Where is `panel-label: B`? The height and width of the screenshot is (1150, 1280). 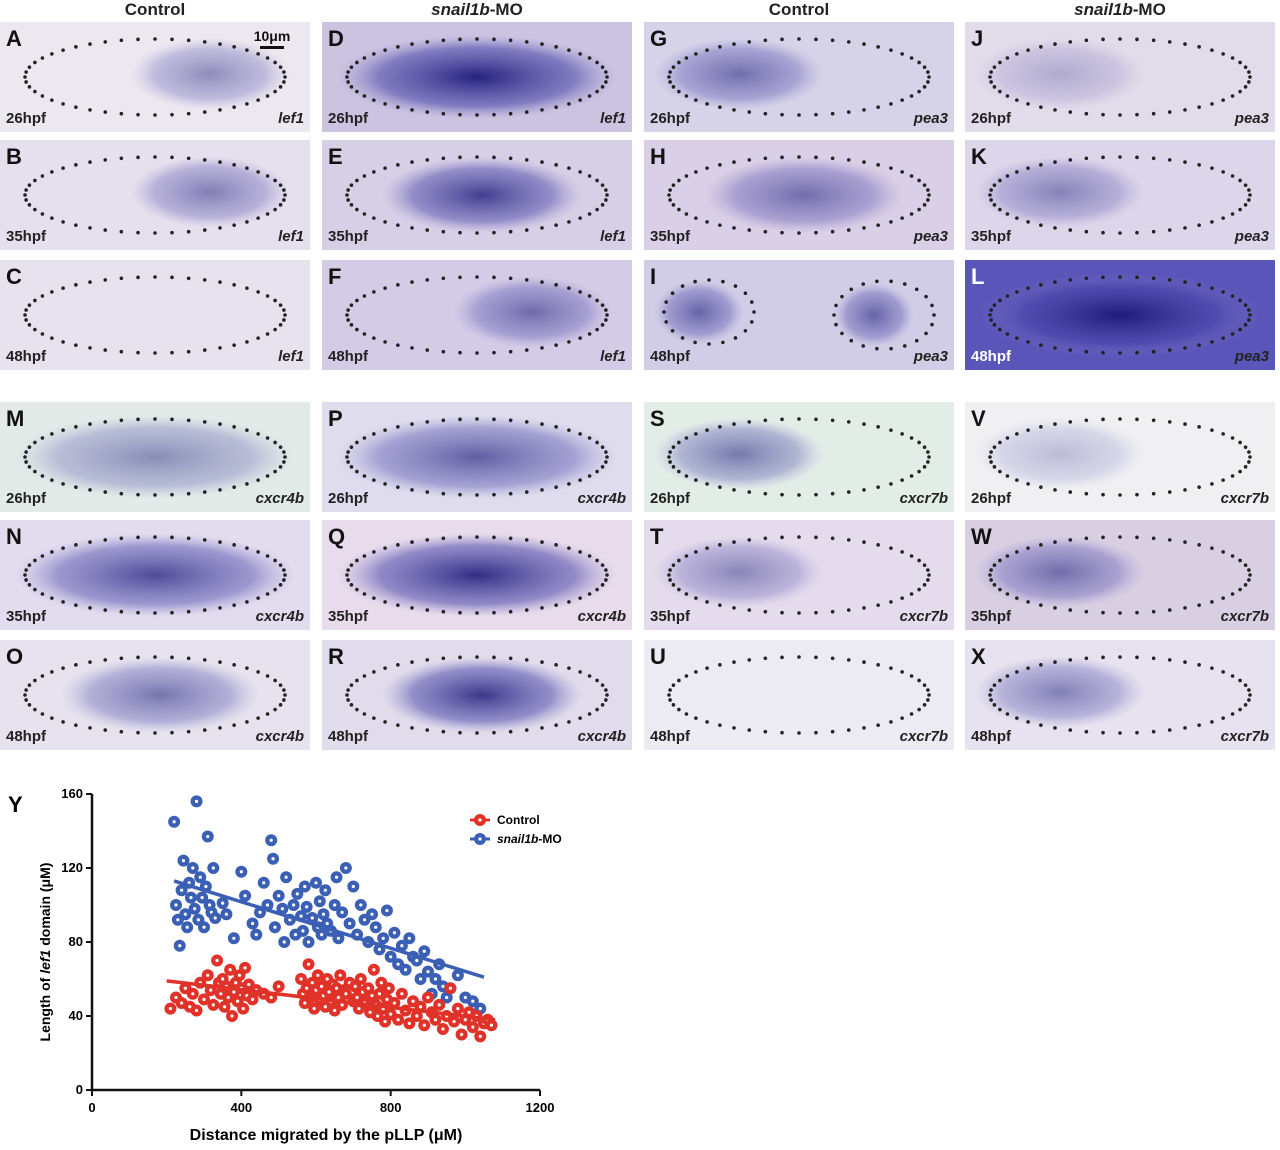
panel-label: B is located at coordinates (14, 156).